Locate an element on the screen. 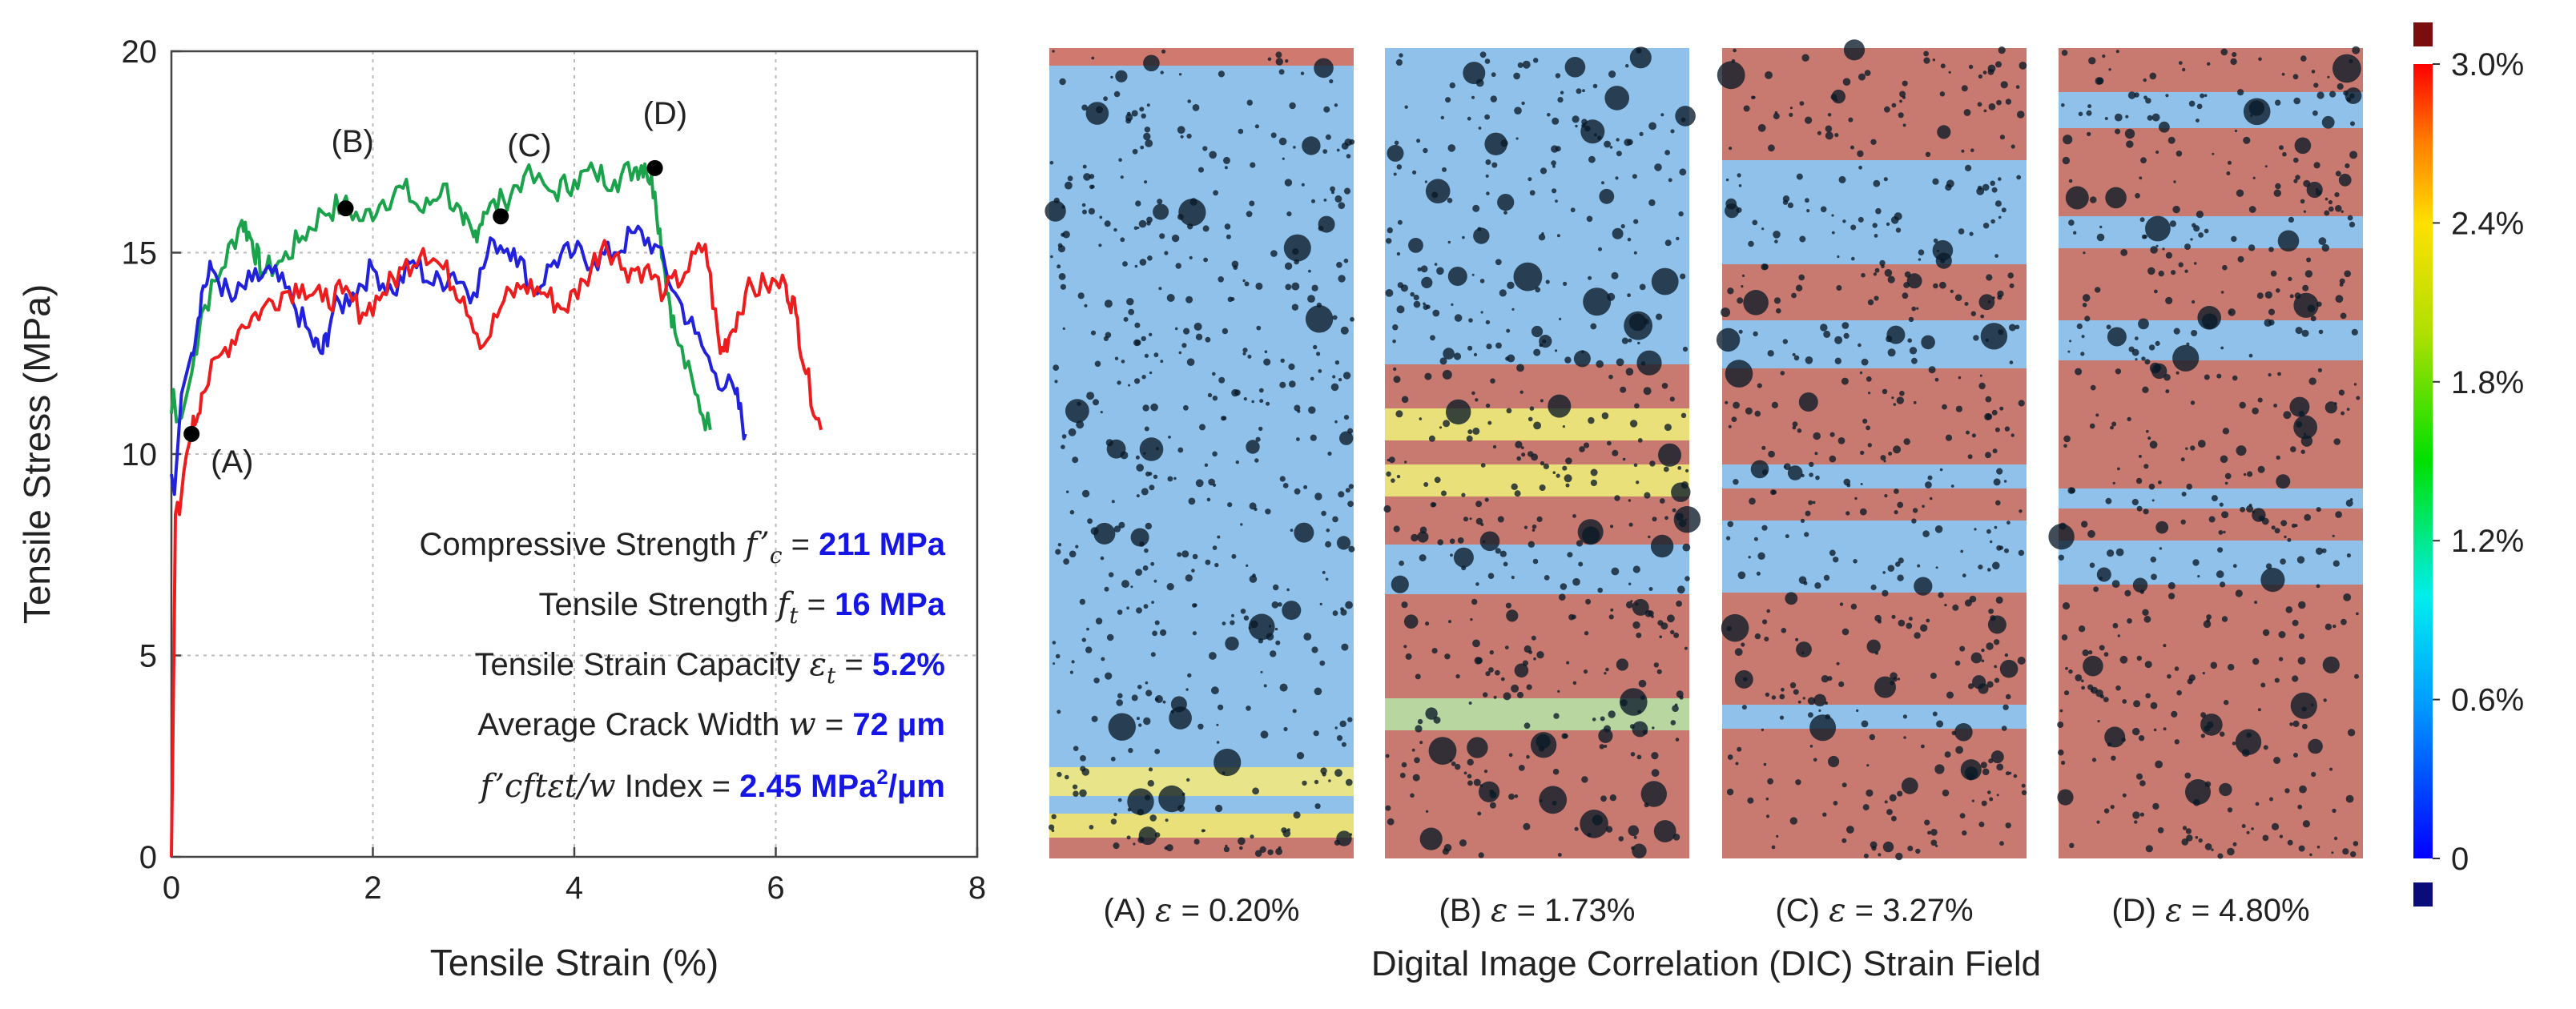 The height and width of the screenshot is (1009, 2576). colorbar-tick-label: 0.6% is located at coordinates (2487, 700).